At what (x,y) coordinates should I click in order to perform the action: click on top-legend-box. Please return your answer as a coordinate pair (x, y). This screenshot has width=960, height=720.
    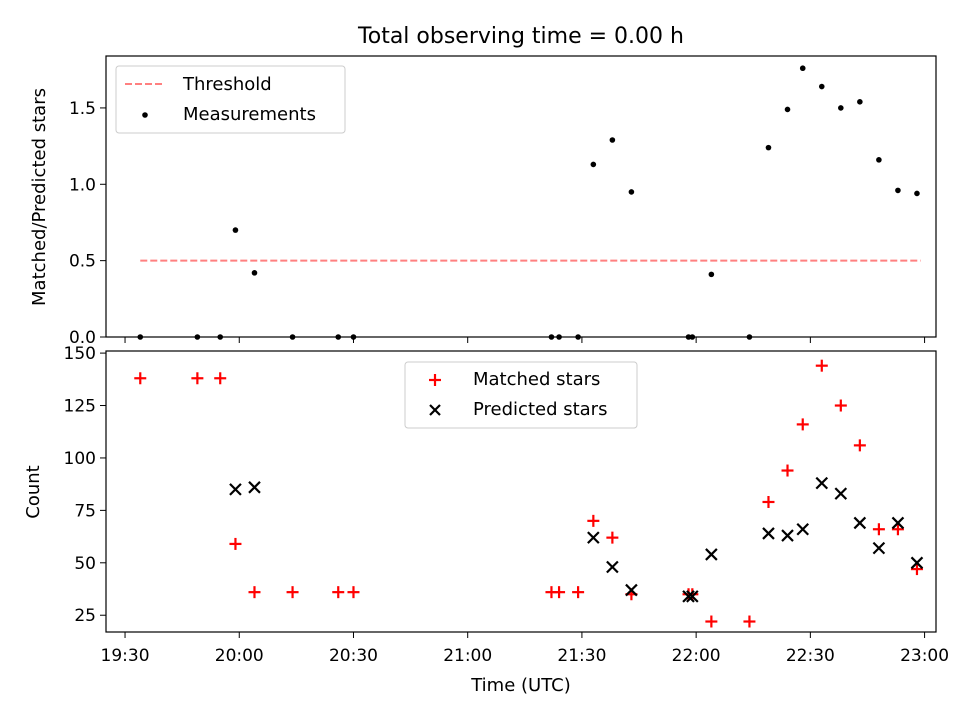
    Looking at the image, I should click on (230, 99).